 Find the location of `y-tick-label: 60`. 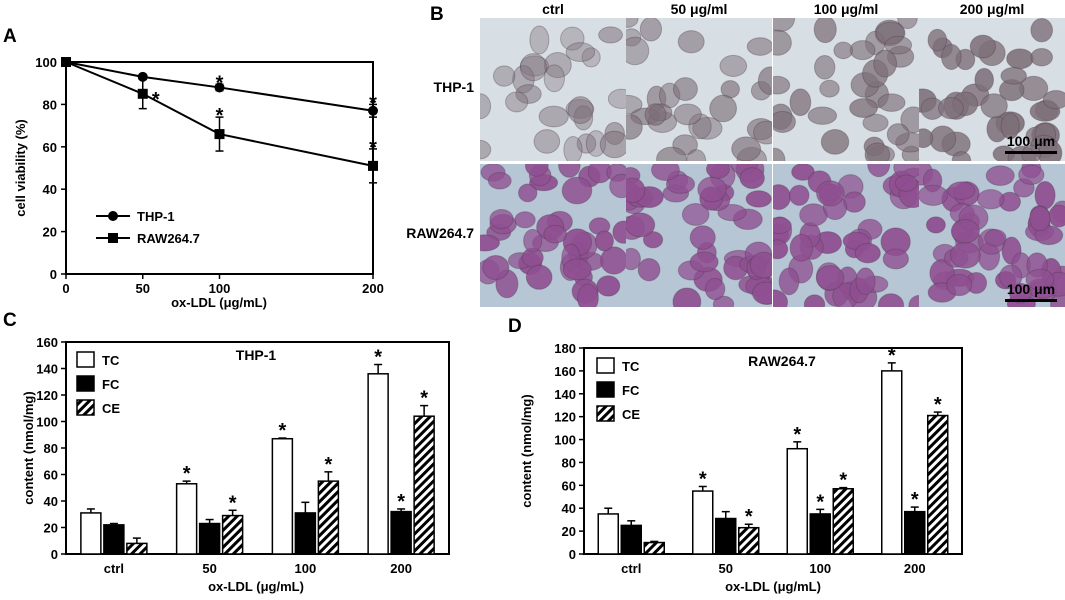

y-tick-label: 60 is located at coordinates (569, 485).